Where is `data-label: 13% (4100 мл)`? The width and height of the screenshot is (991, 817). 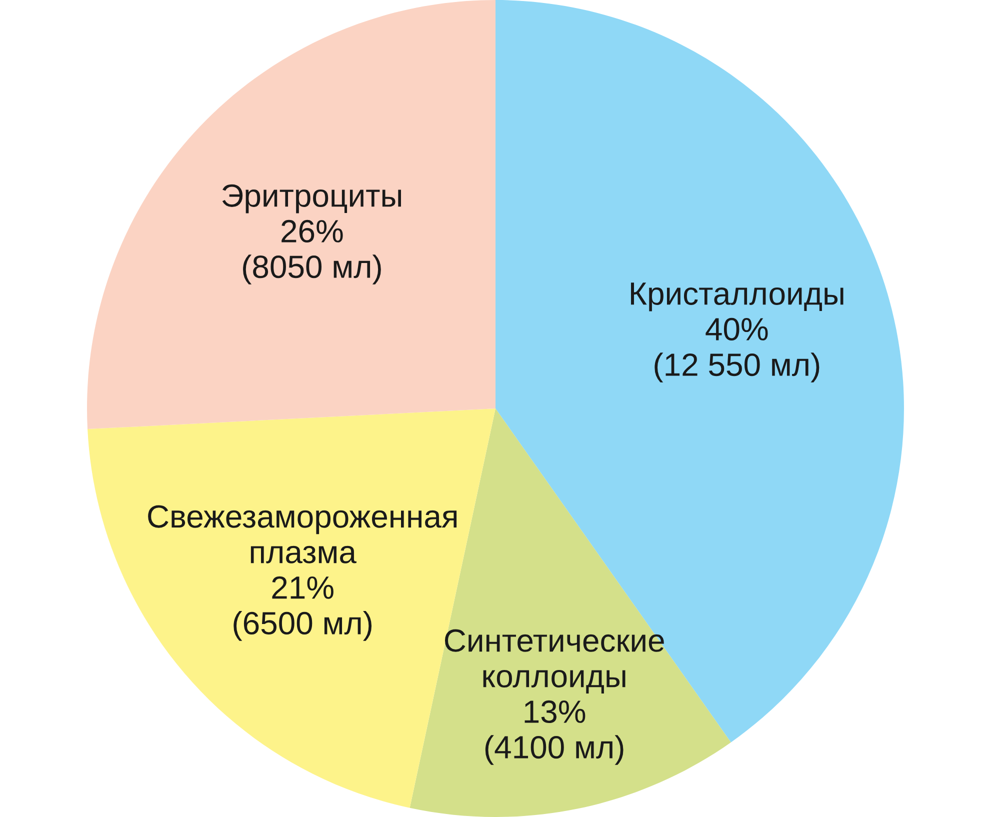 data-label: 13% (4100 мл) is located at coordinates (554, 732).